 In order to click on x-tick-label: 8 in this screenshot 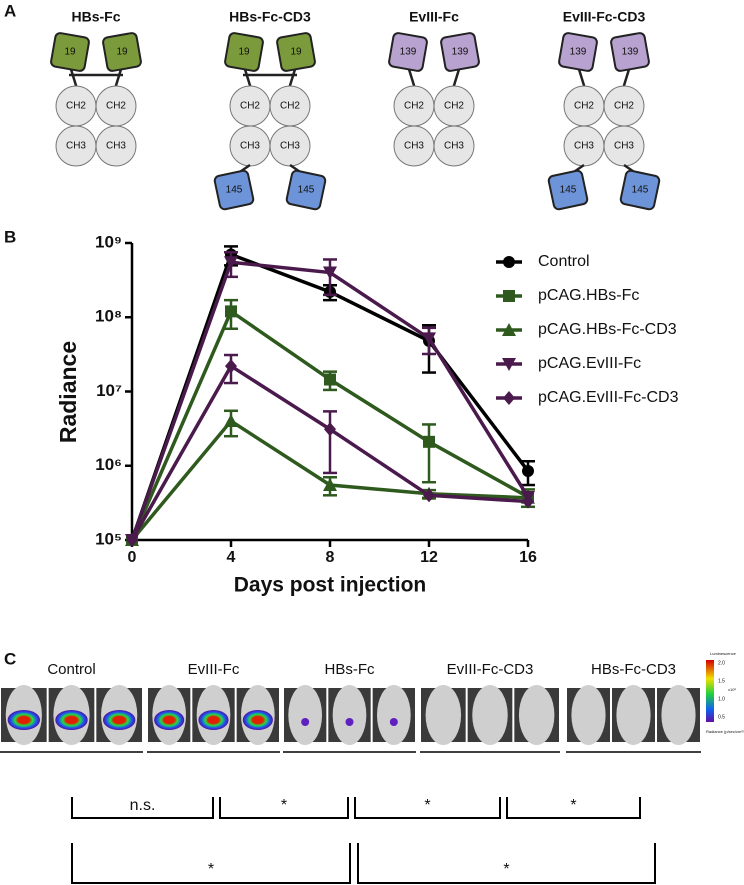, I will do `click(330, 557)`.